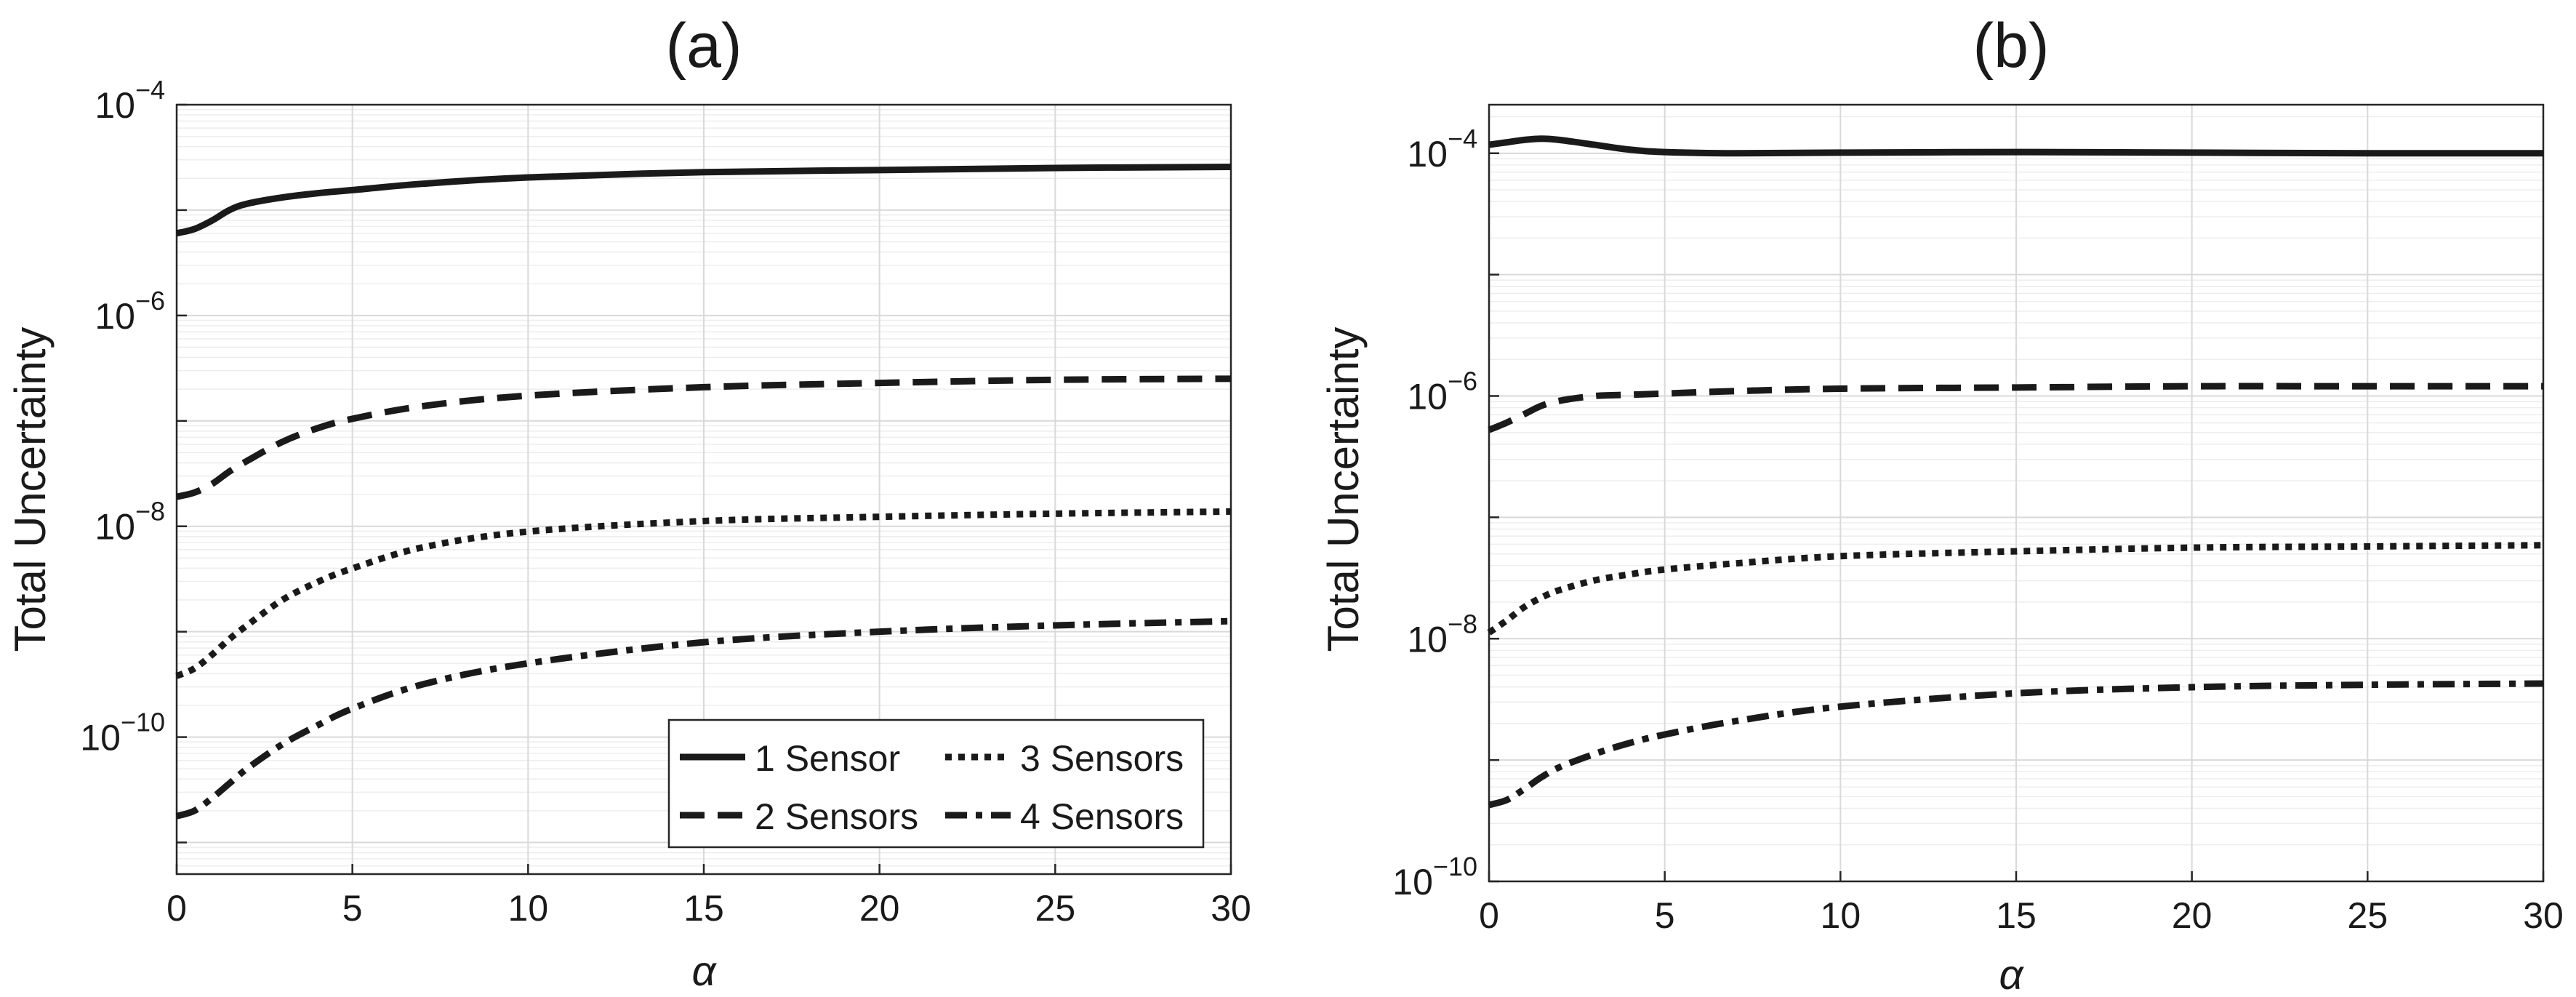  What do you see at coordinates (30, 489) in the screenshot?
I see `panel-a-ylabel: Total Uncertainty` at bounding box center [30, 489].